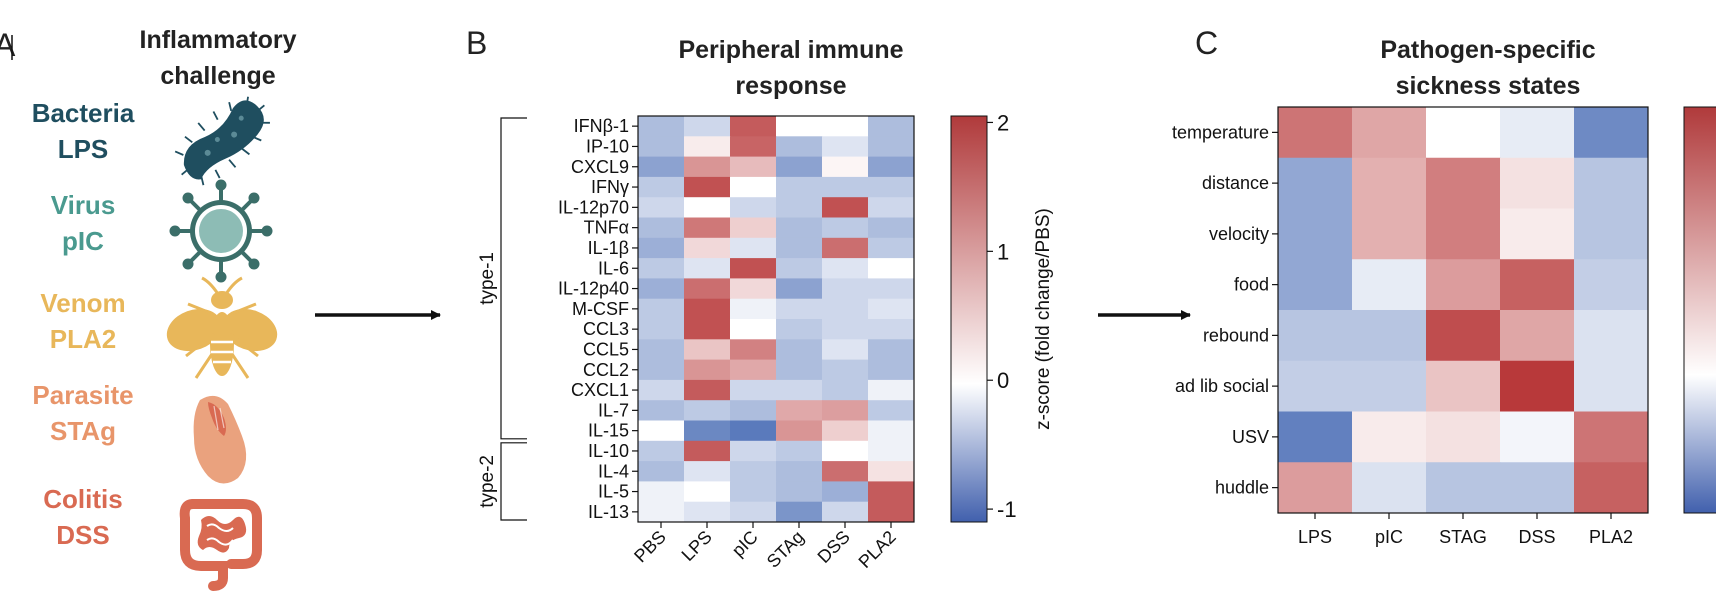 Image resolution: width=1716 pixels, height=600 pixels. I want to click on row-label: IL-15, so click(608, 431).